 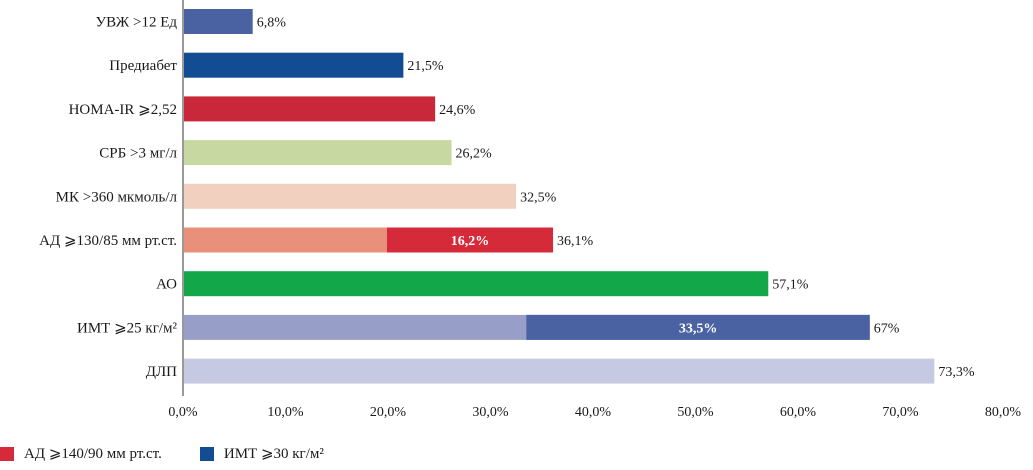 I want to click on category-label: Предиабет, so click(x=143, y=66).